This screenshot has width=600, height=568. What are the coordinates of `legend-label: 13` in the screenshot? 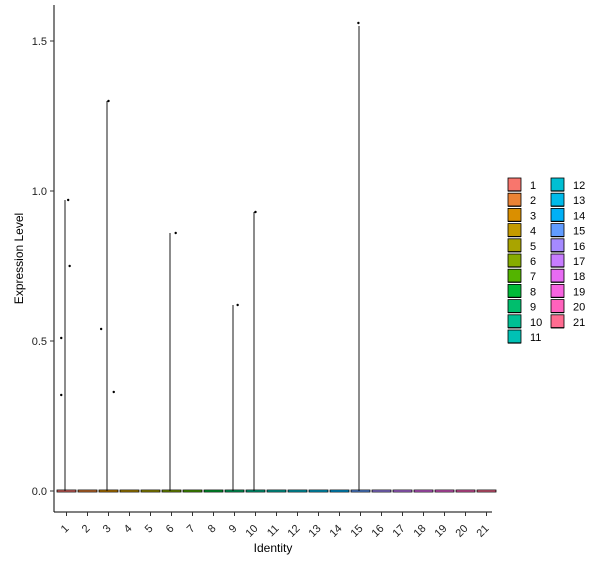 It's located at (579, 201).